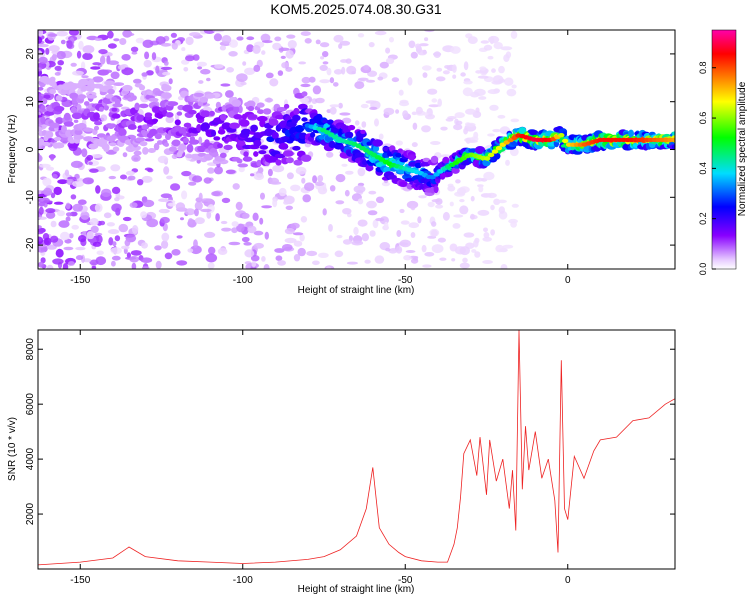 The height and width of the screenshot is (600, 750). Describe the element at coordinates (724, 149) in the screenshot. I see `colorbar-gradient` at that location.